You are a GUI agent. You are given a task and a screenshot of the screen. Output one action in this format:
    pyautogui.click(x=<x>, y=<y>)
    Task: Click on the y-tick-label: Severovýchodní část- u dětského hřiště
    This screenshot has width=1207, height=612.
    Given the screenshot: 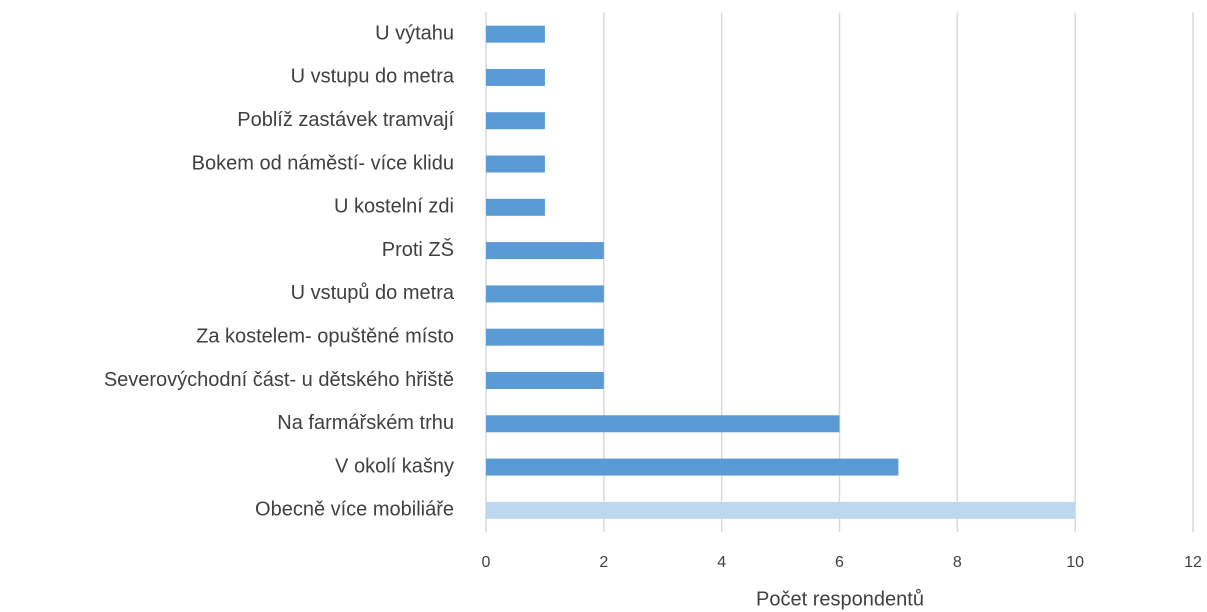 What is the action you would take?
    pyautogui.click(x=279, y=380)
    